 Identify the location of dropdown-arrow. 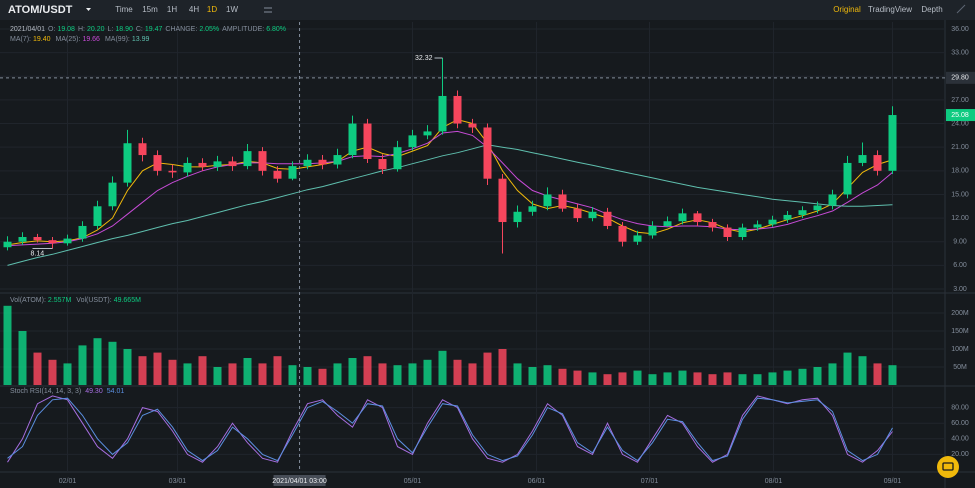
(88, 9).